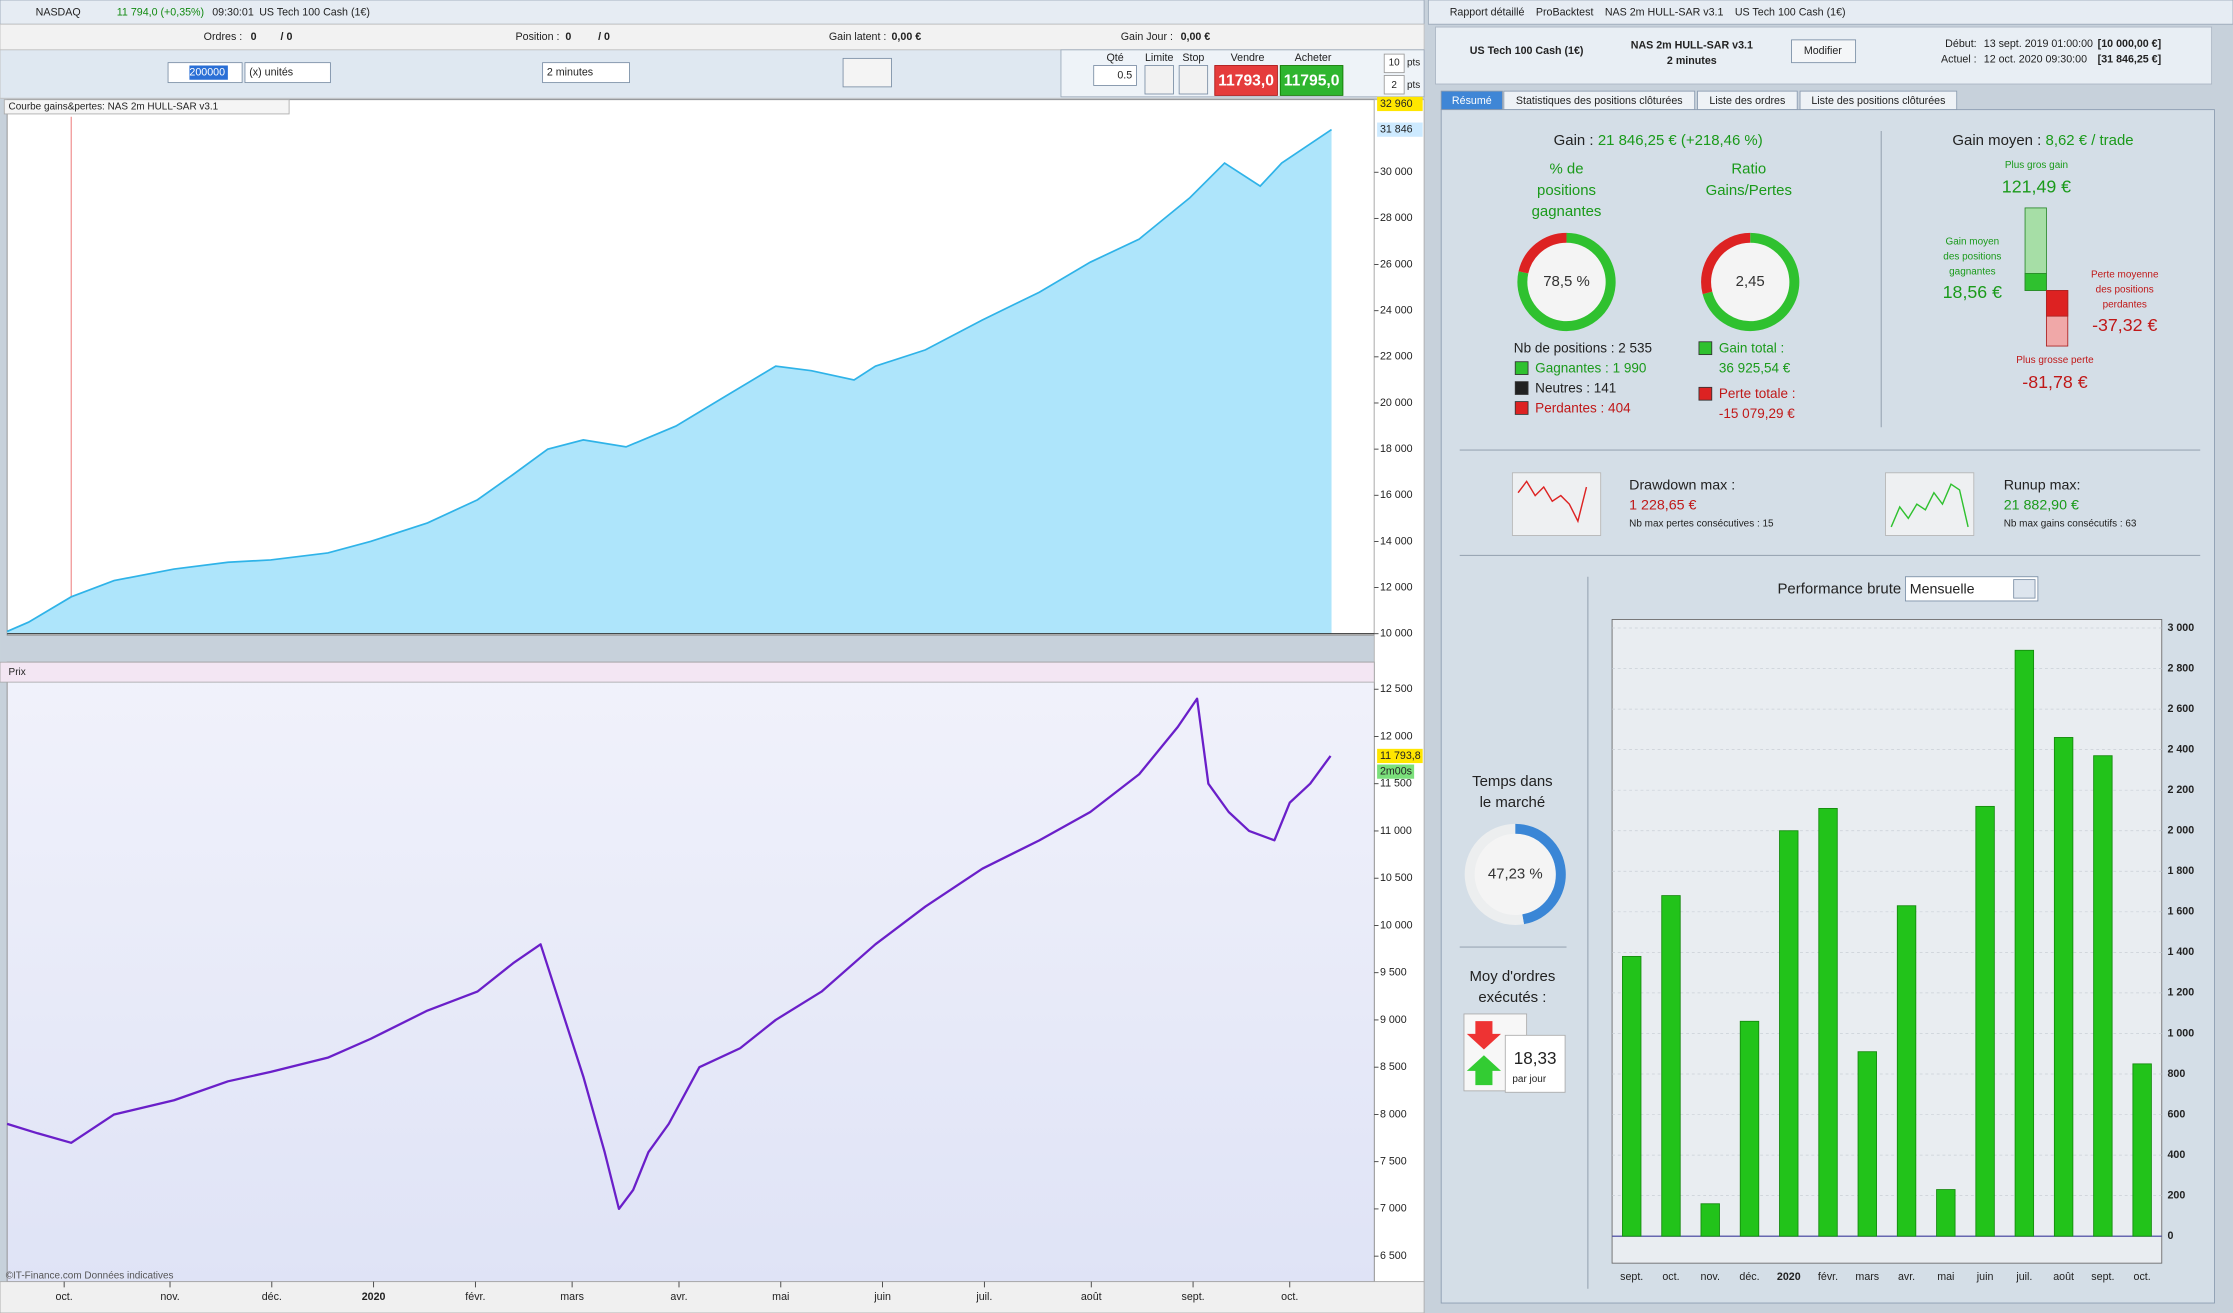 The width and height of the screenshot is (2233, 1313). What do you see at coordinates (1512, 976) in the screenshot?
I see `label: Moy d'ordres` at bounding box center [1512, 976].